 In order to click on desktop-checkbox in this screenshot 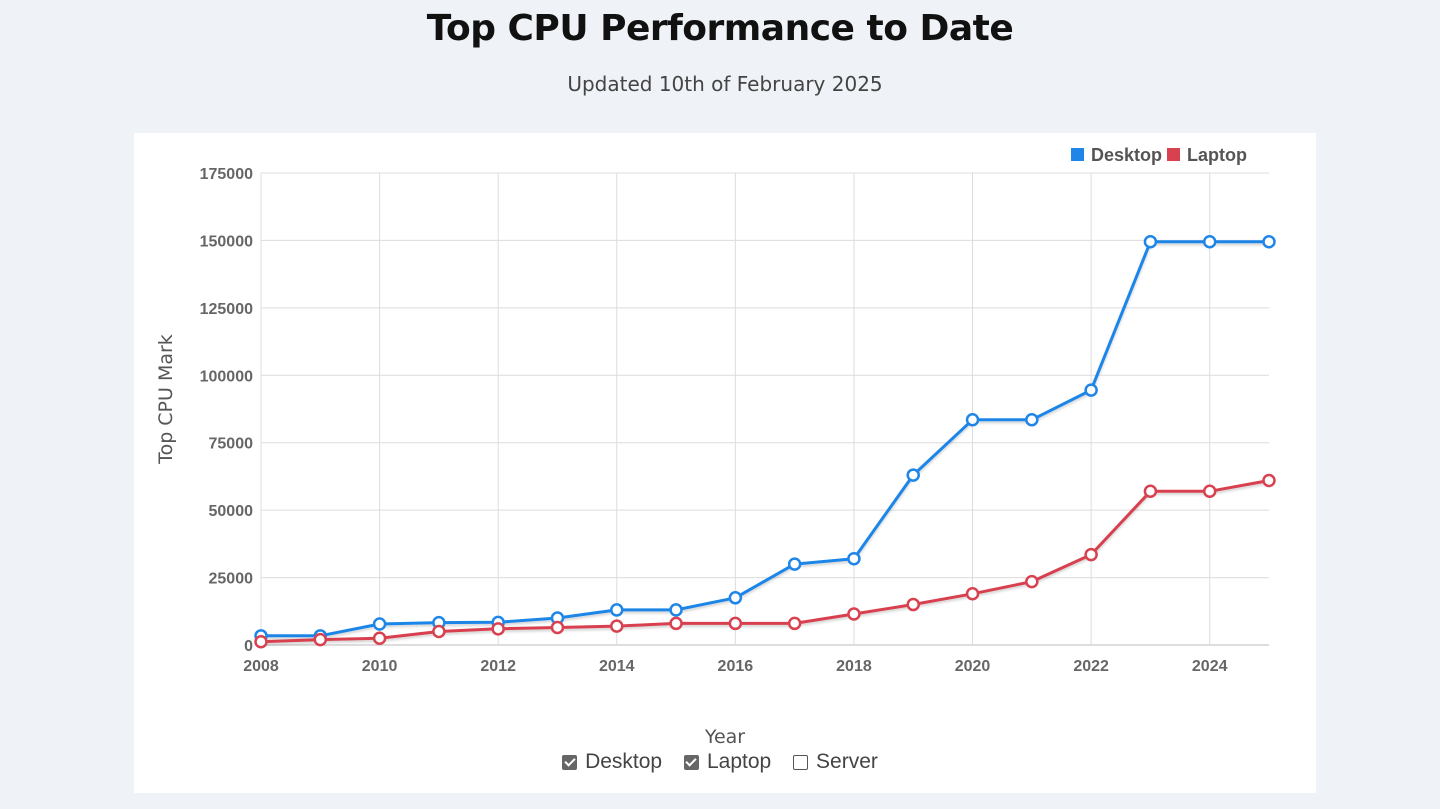, I will do `click(570, 762)`.